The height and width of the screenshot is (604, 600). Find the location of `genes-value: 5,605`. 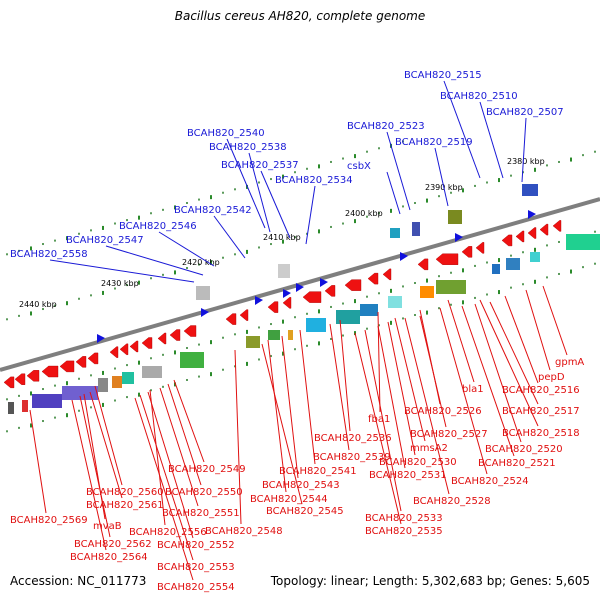

genes-value: 5,605 is located at coordinates (572, 581).